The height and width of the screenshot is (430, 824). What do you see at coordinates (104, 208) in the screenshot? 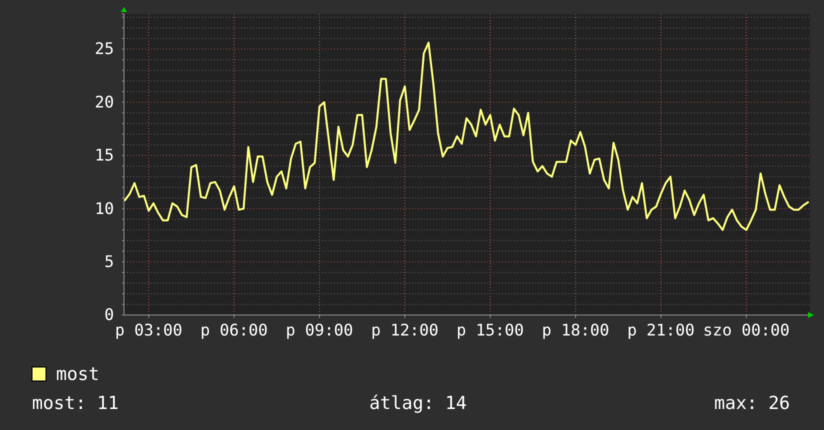
I see `y-tick-label: 10` at bounding box center [104, 208].